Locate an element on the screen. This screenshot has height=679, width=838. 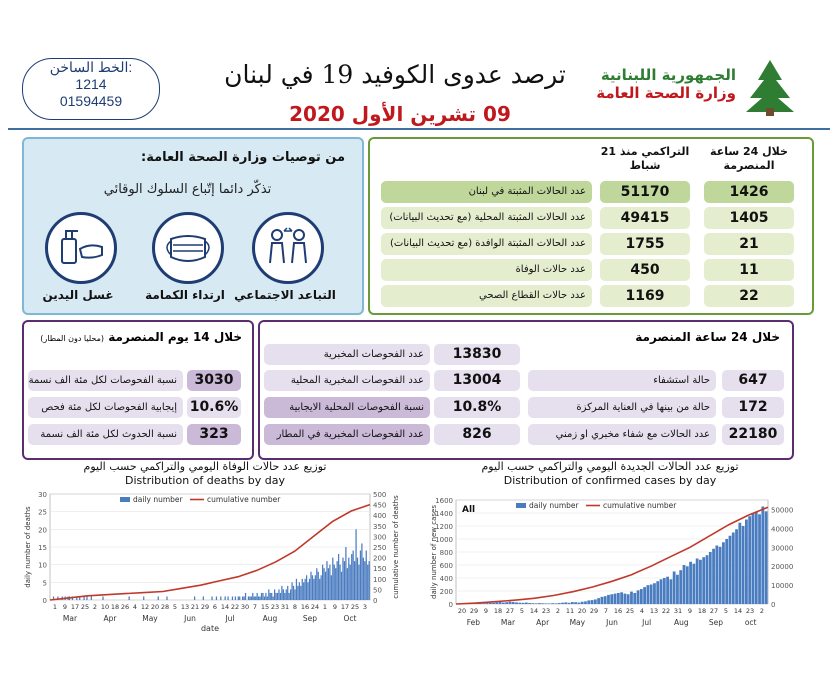
legend-cumulative: cumulative number is located at coordinates (640, 505).